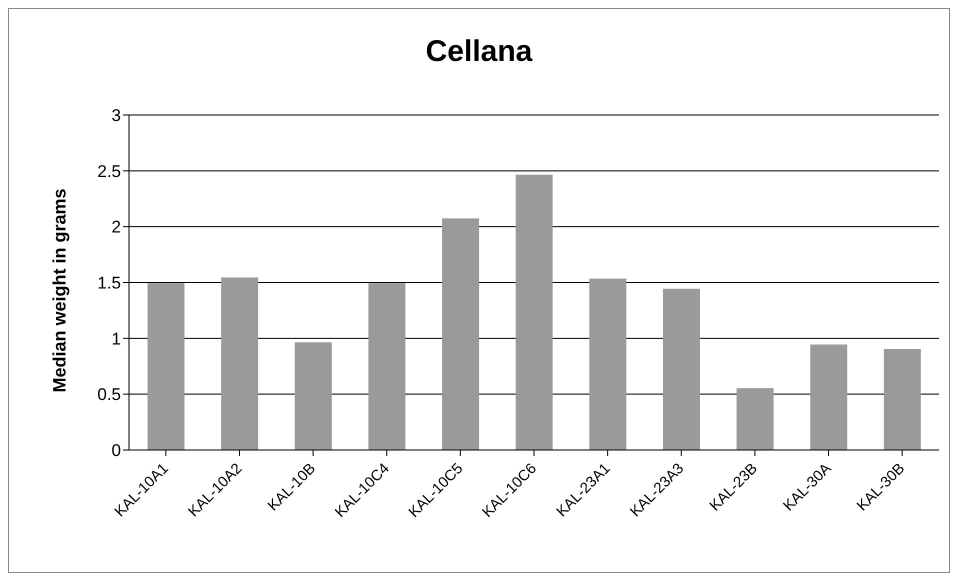  I want to click on y-tick-label: 1, so click(116, 338).